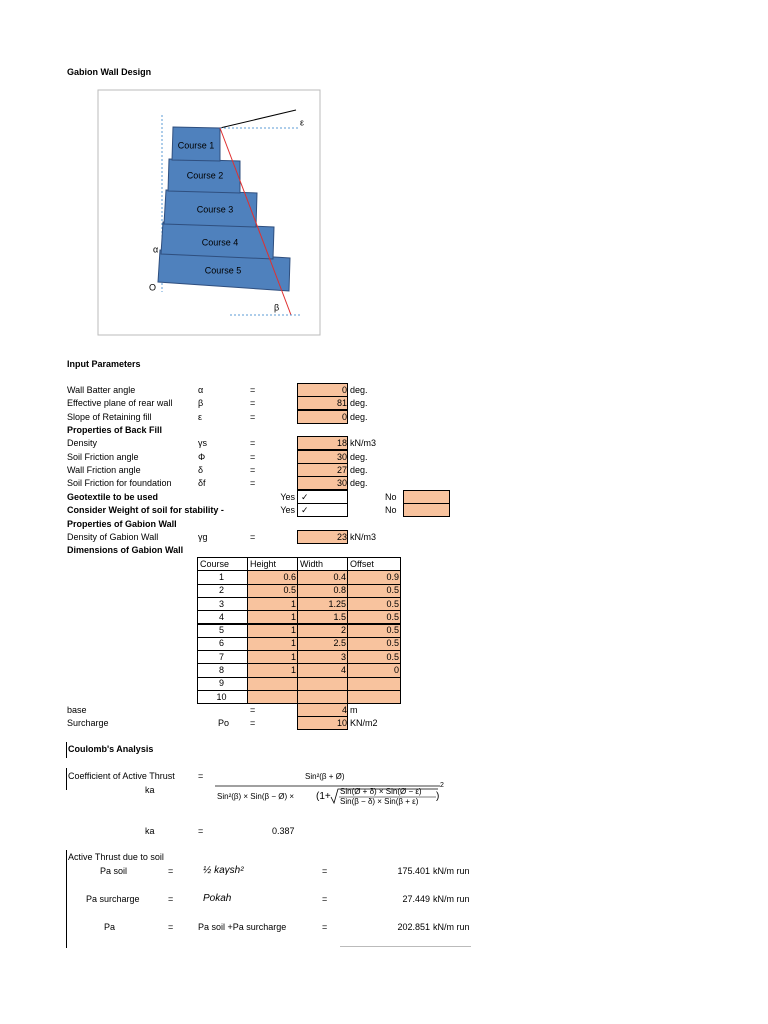  I want to click on table-value: 2.5, so click(339, 643).